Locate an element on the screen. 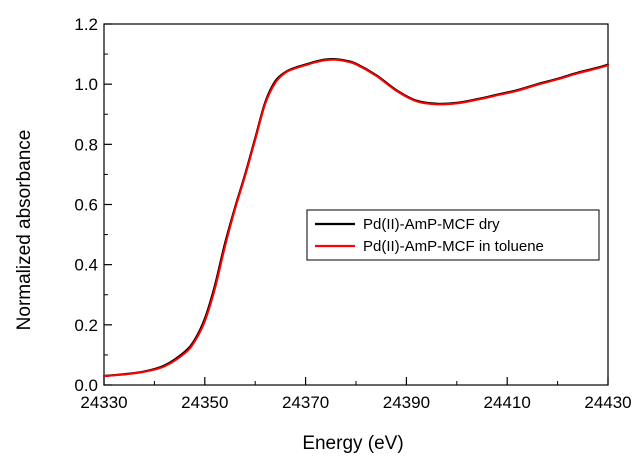  y-tick-label: 0.4 is located at coordinates (86, 265).